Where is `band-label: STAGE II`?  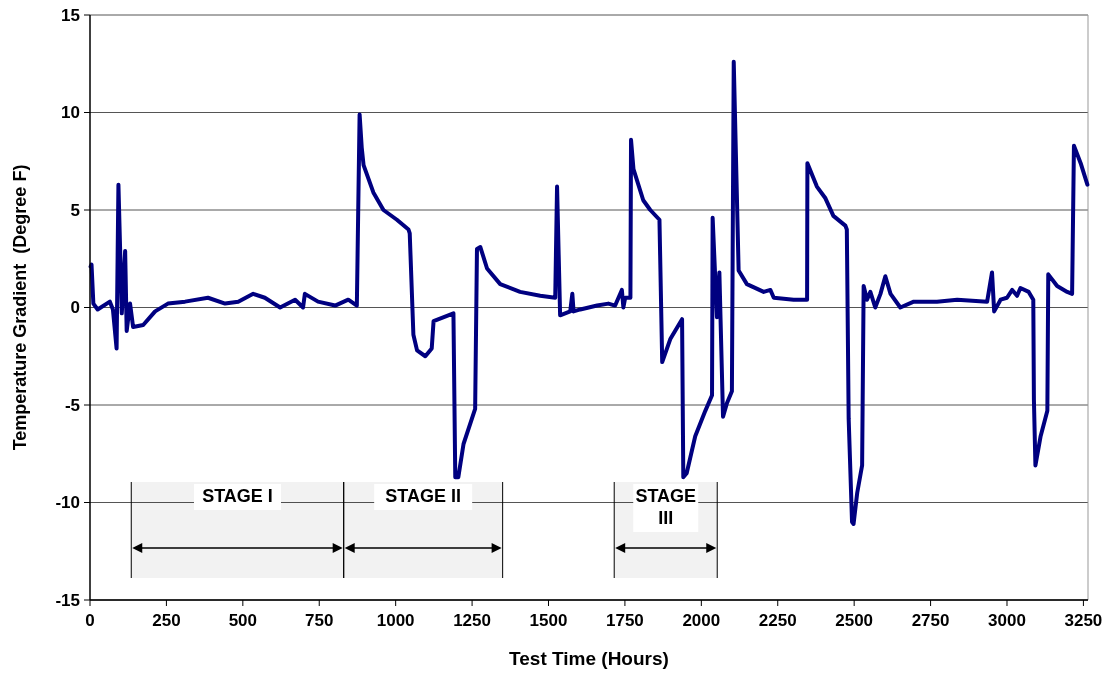
band-label: STAGE II is located at coordinates (423, 496).